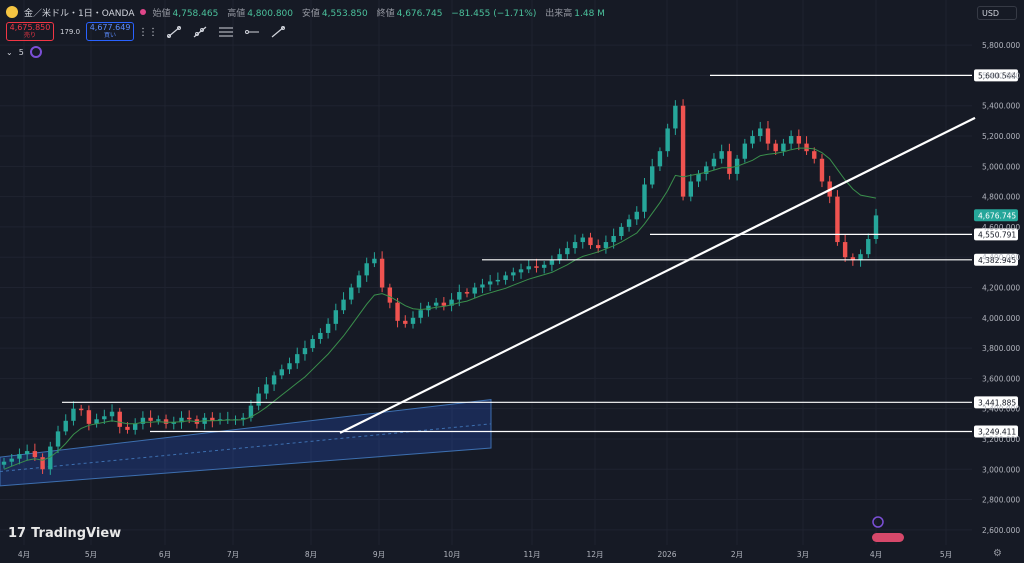 This screenshot has width=1024, height=563. I want to click on close-label: 終値, so click(385, 13).